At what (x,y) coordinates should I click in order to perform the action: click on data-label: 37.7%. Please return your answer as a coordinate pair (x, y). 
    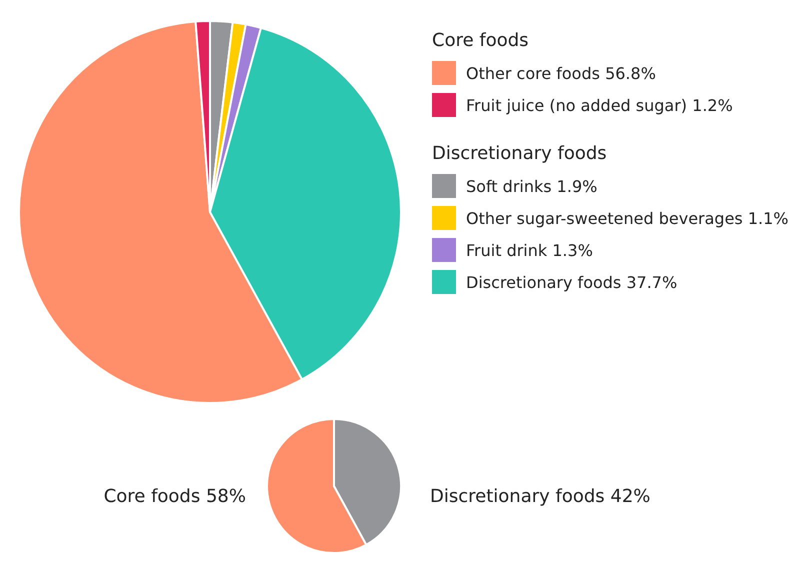
    Looking at the image, I should click on (652, 282).